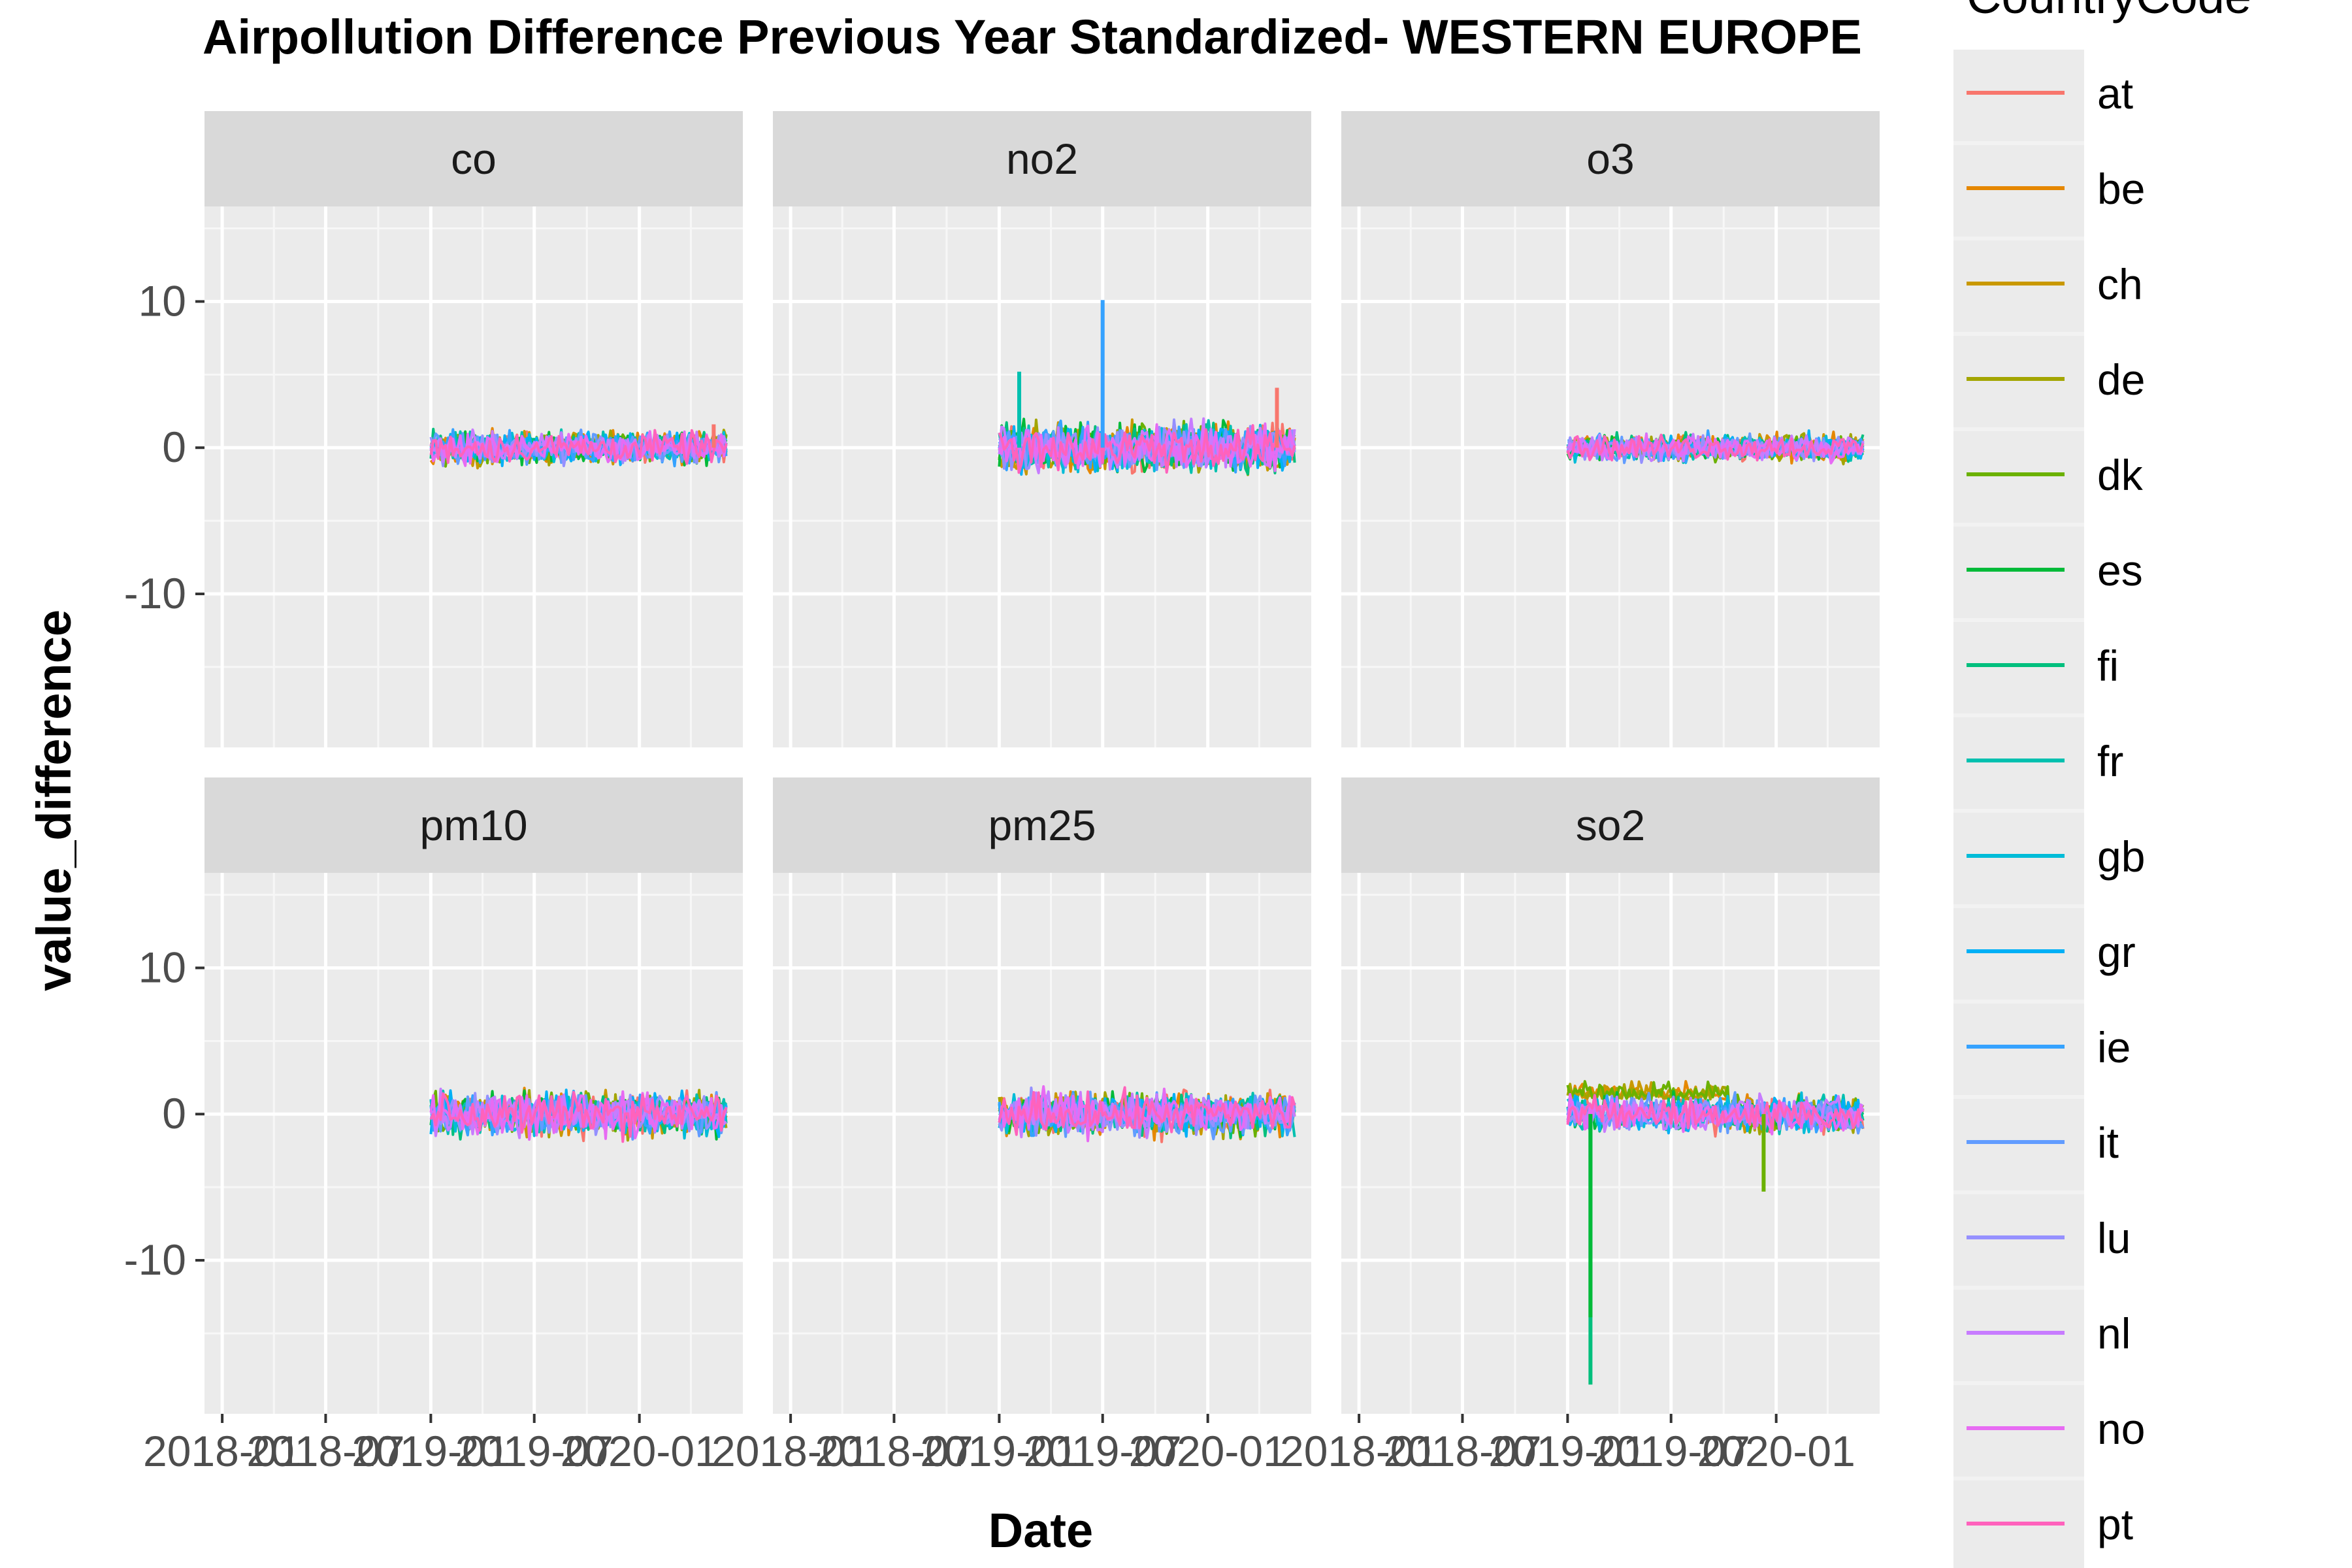 This screenshot has height=1568, width=2352. I want to click on legend-label-fi: fi, so click(2108, 666).